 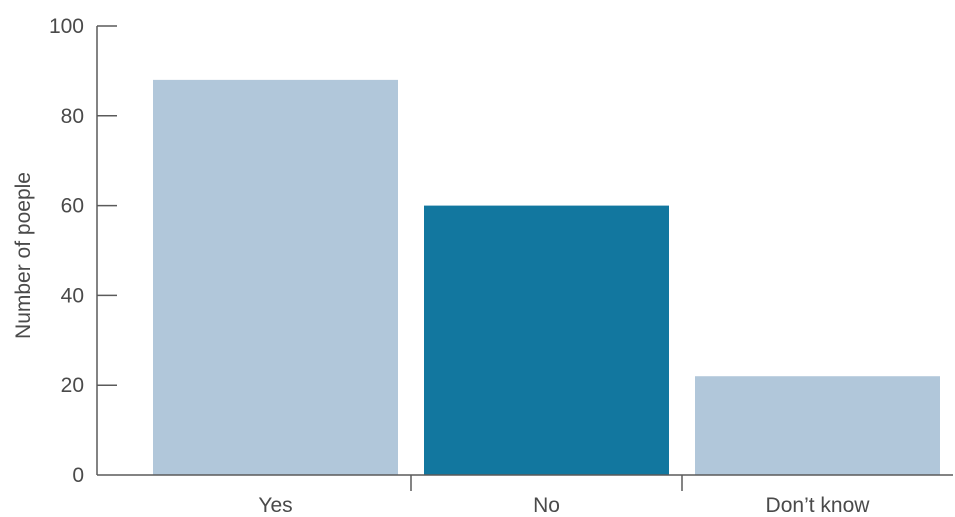 What do you see at coordinates (83, 251) in the screenshot?
I see `y-ticks-group: 0 20 40 60 80 100` at bounding box center [83, 251].